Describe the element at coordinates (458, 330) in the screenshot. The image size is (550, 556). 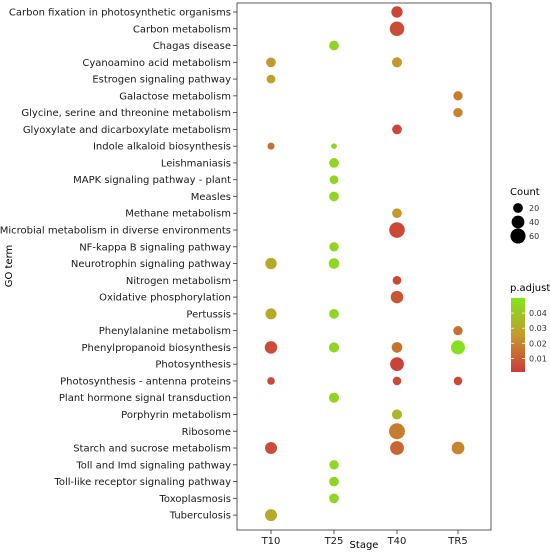
I see `point-phenylalanine-metabolism-tr5` at that location.